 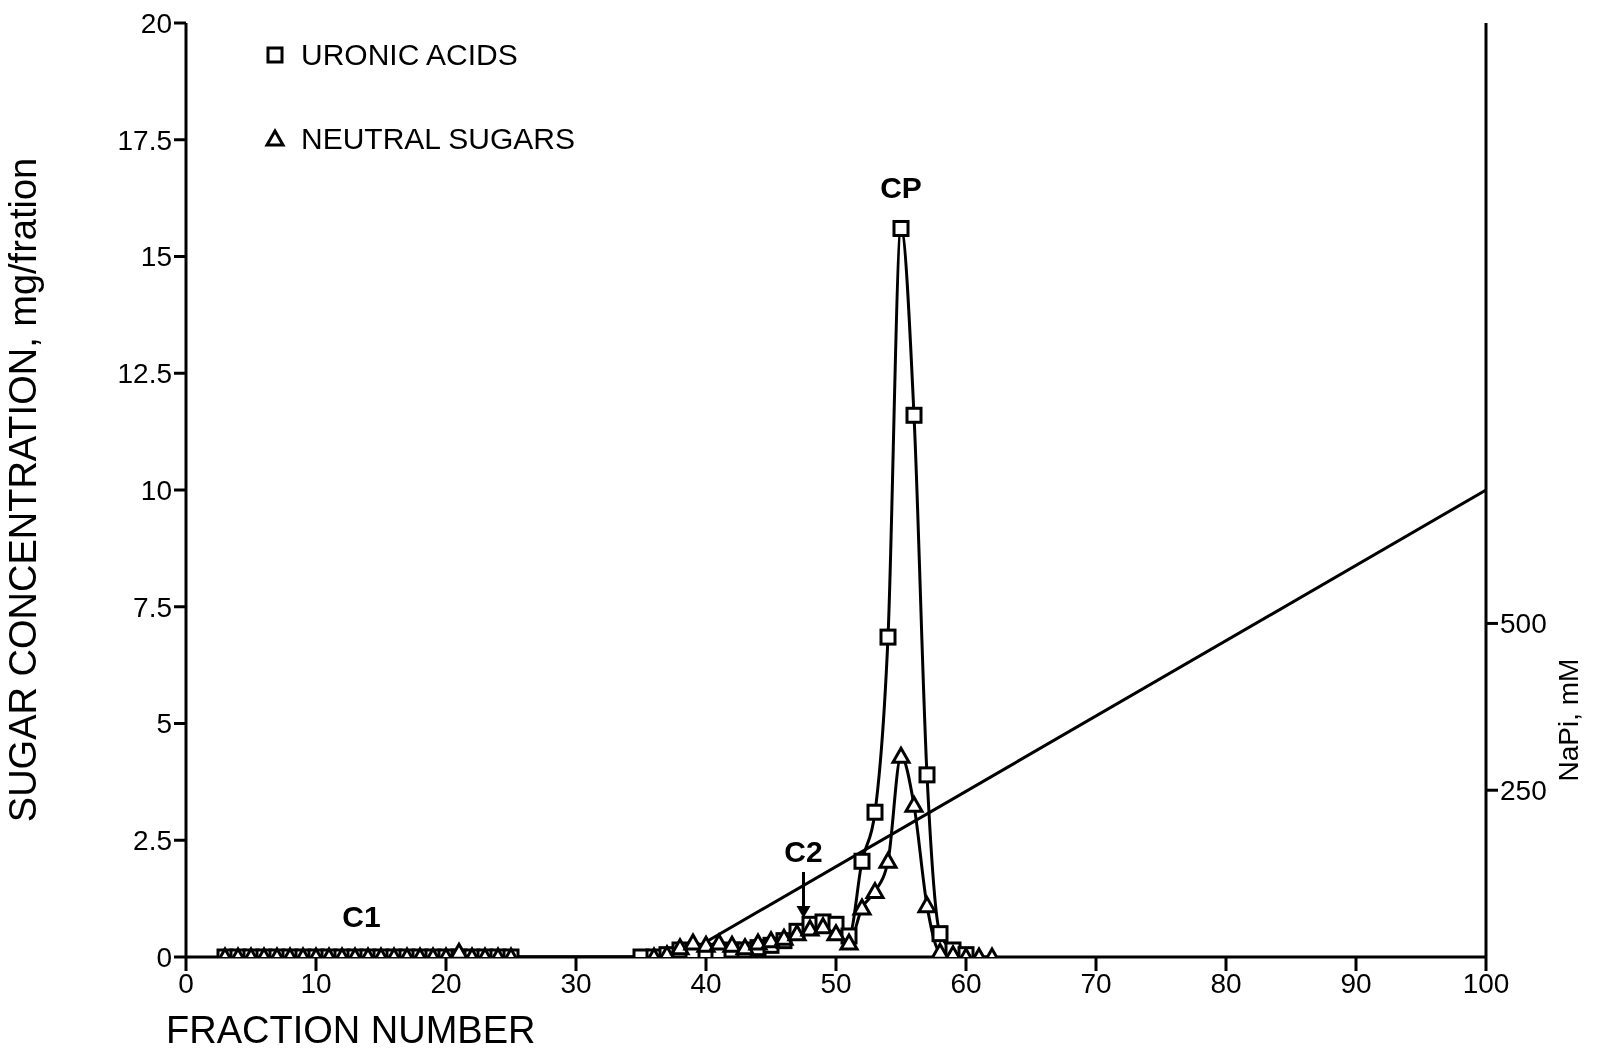 What do you see at coordinates (1523, 624) in the screenshot?
I see `y2-tick-label: 500` at bounding box center [1523, 624].